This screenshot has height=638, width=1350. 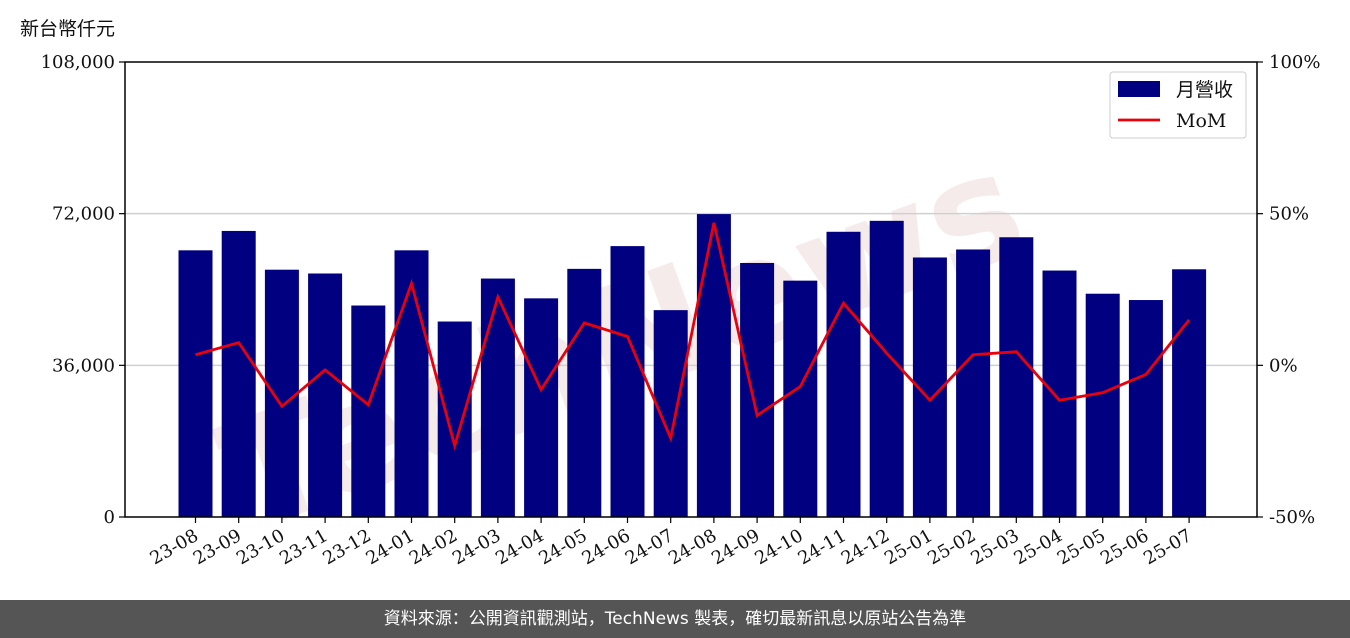 I want to click on x-tick-label: 24-05, so click(x=562, y=547).